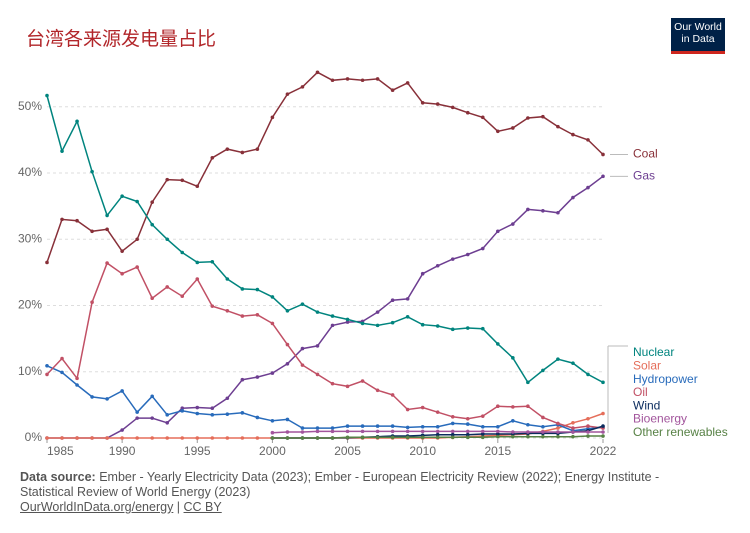 This screenshot has height=533, width=750. What do you see at coordinates (30, 371) in the screenshot?
I see `y-tick-label: 10%` at bounding box center [30, 371].